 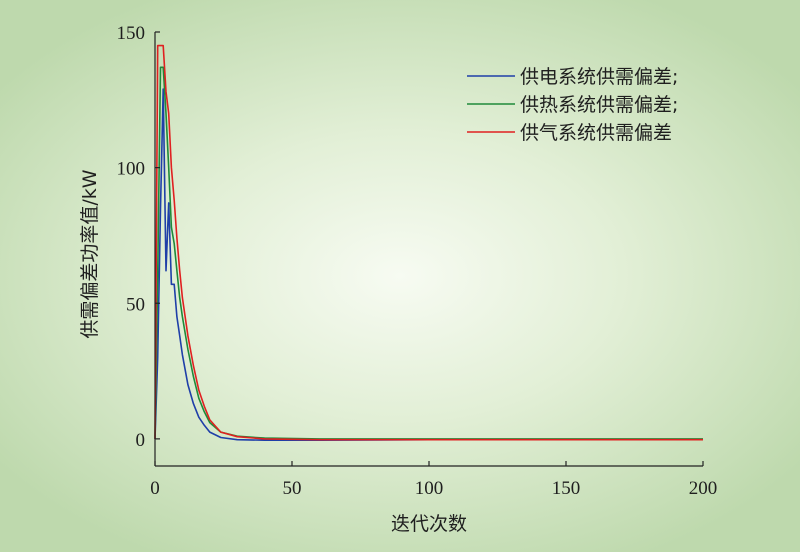 I want to click on x-tick-label: 50, so click(x=292, y=488).